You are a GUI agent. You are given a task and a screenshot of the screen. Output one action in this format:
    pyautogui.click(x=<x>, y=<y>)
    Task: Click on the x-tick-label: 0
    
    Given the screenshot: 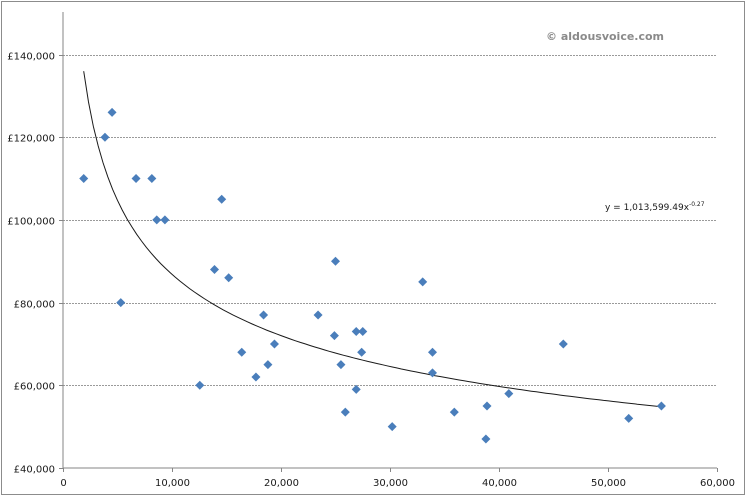 What is the action you would take?
    pyautogui.click(x=63, y=483)
    